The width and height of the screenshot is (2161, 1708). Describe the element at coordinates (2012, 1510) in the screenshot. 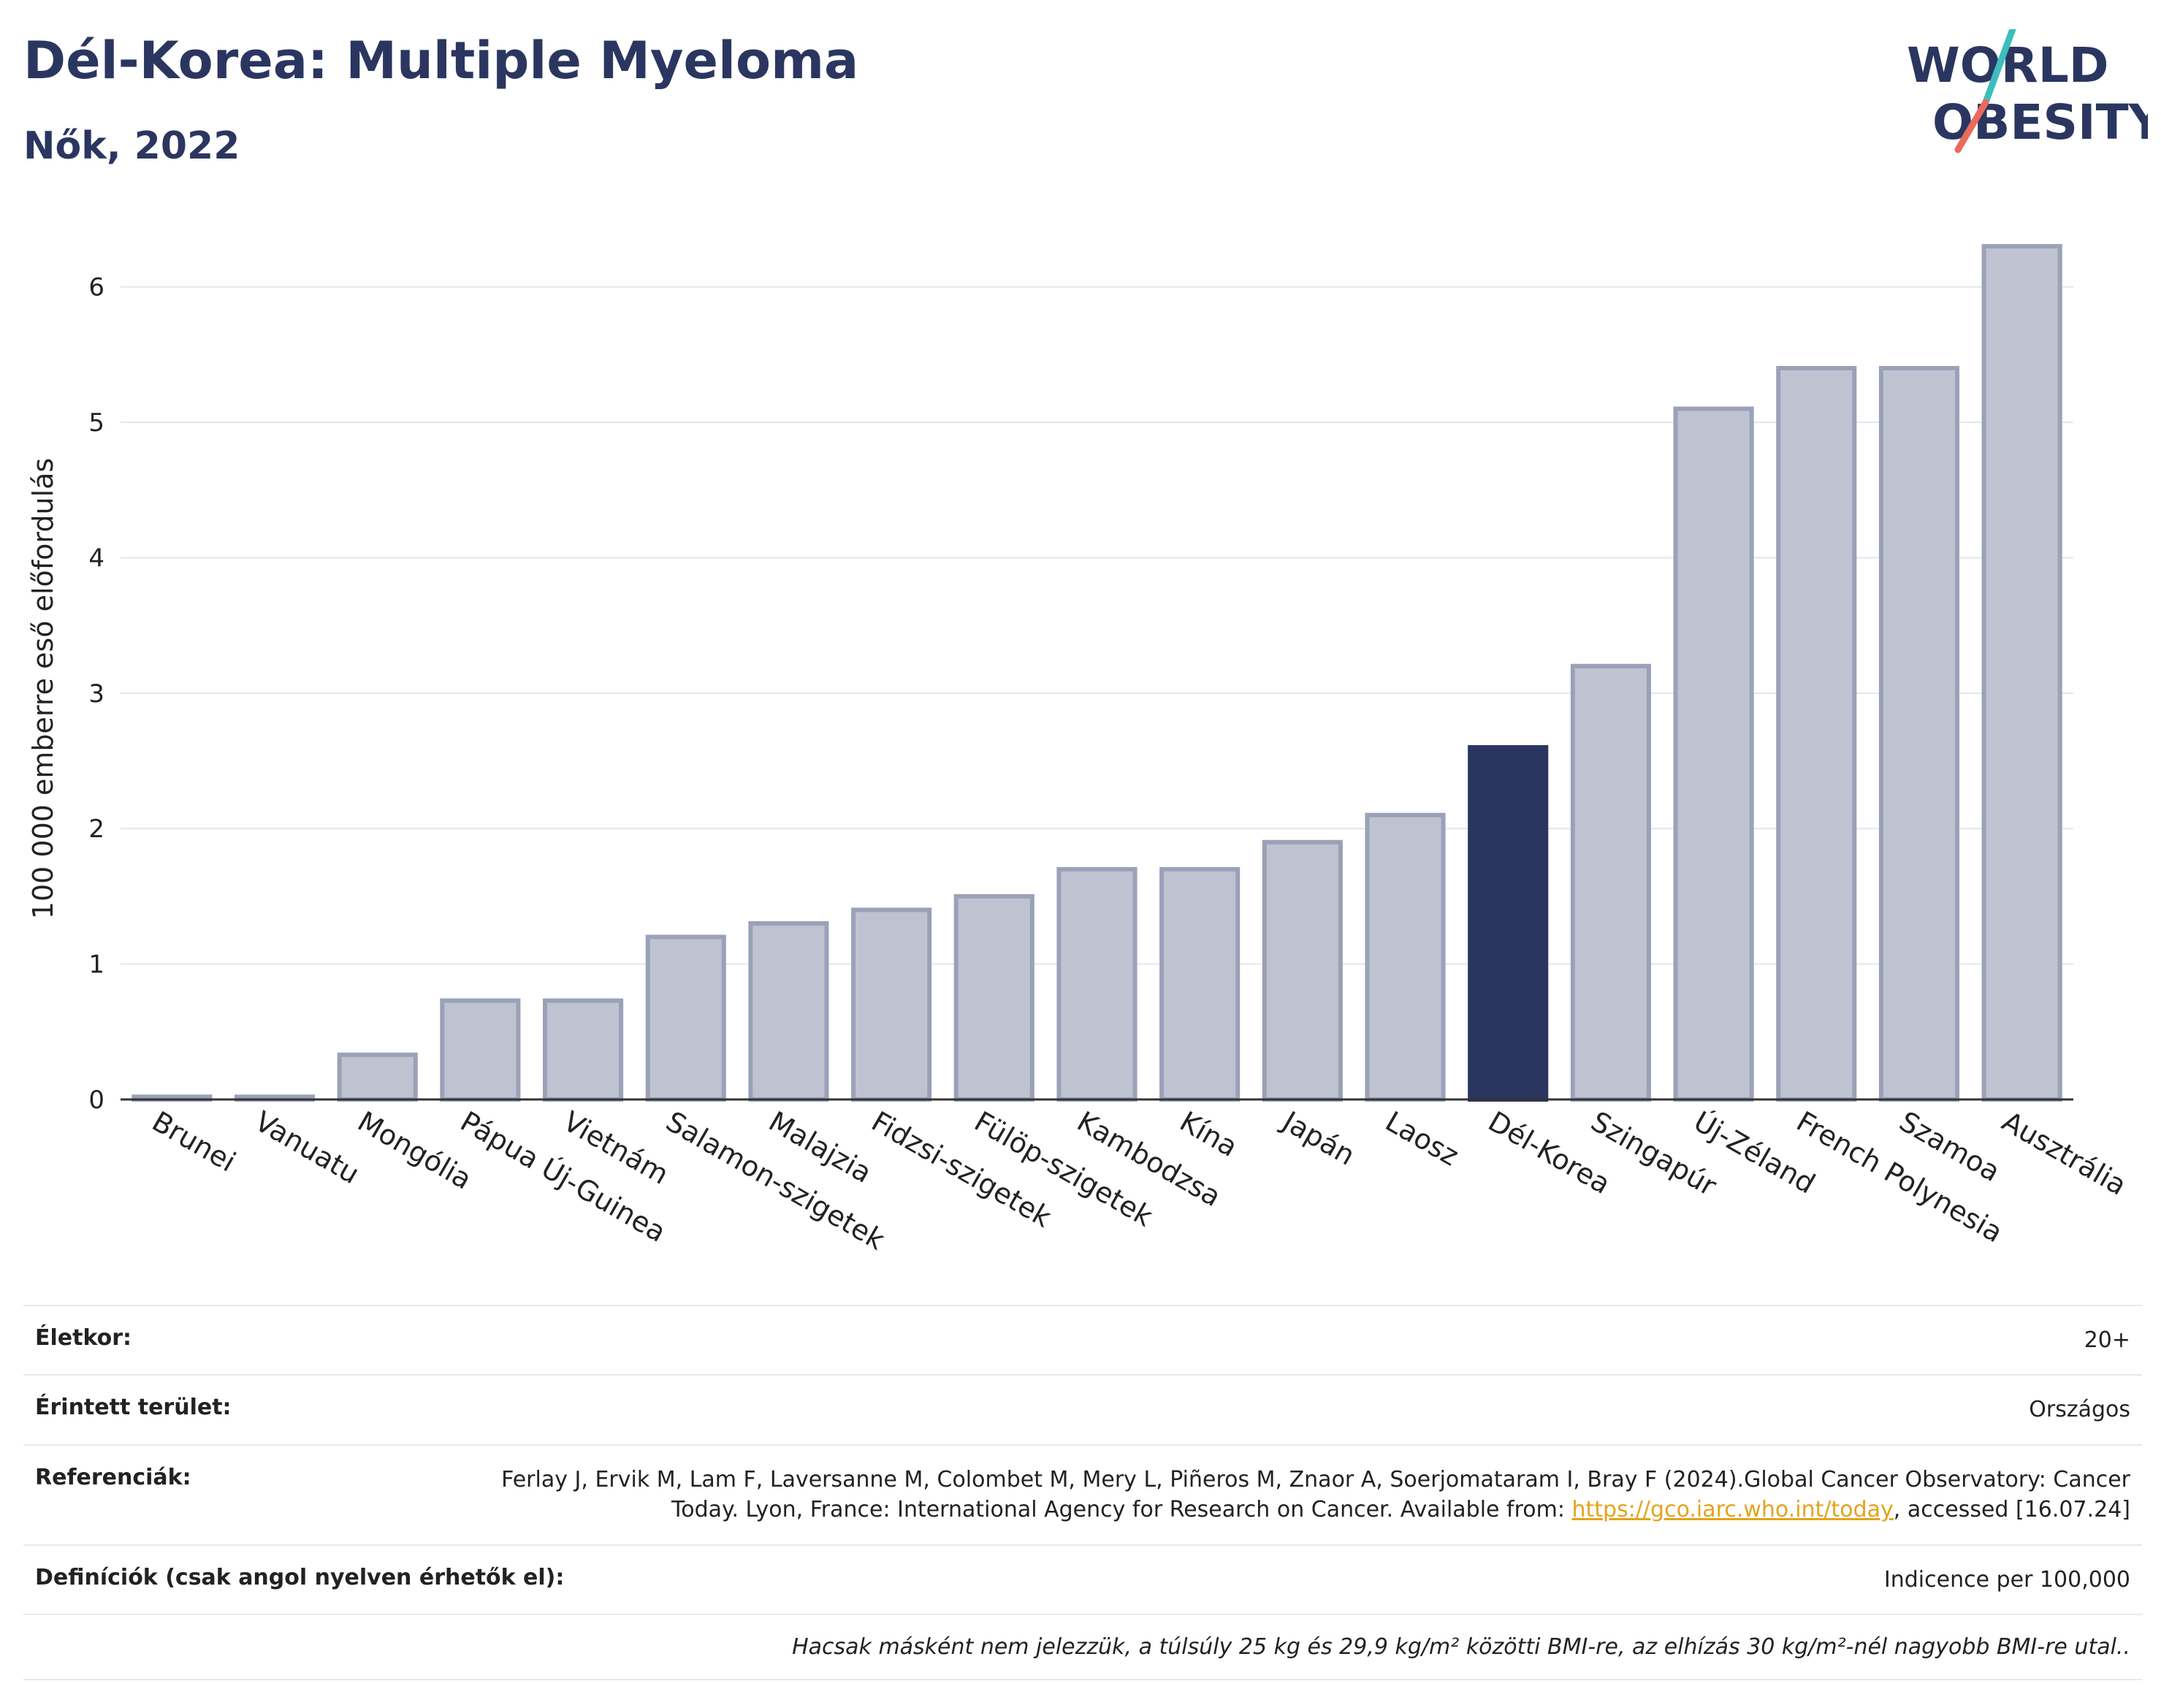

I see `reference-accessed: , accessed [16.07.24]` at that location.